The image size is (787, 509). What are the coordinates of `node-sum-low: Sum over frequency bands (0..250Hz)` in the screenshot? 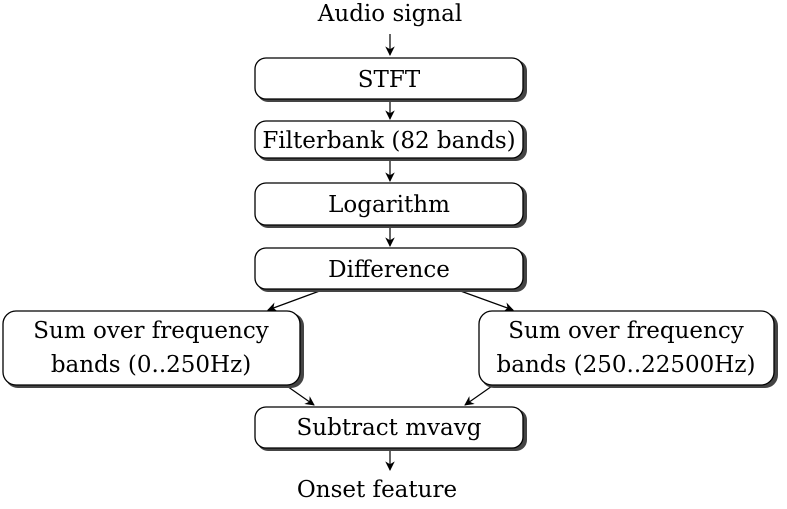 It's located at (153, 349).